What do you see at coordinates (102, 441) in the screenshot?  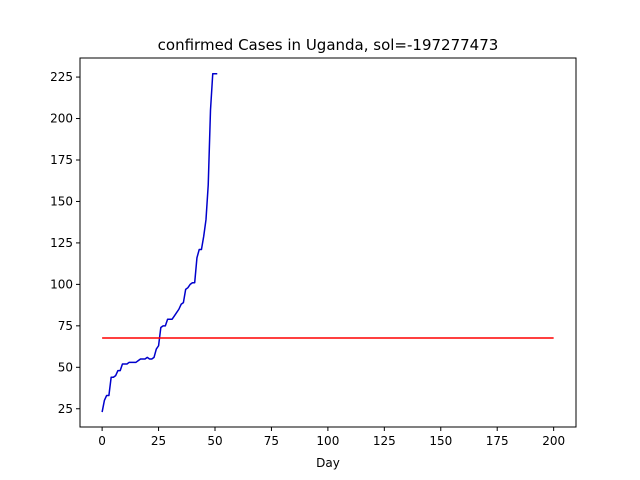 I see `x-tick-label: 0` at bounding box center [102, 441].